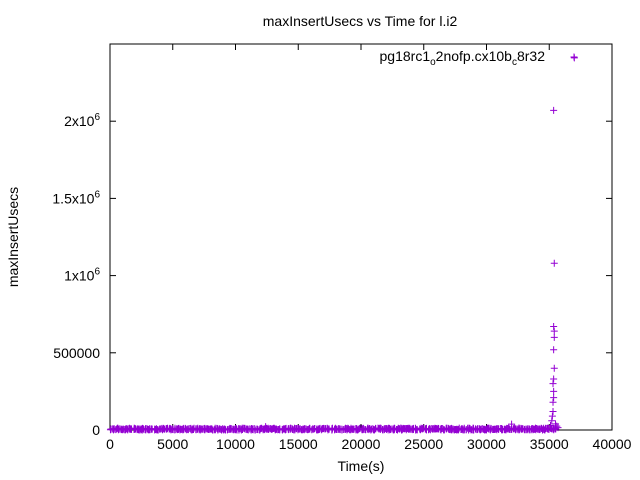 The width and height of the screenshot is (640, 480). Describe the element at coordinates (76, 197) in the screenshot. I see `y-tick-label: 1.5x106` at that location.